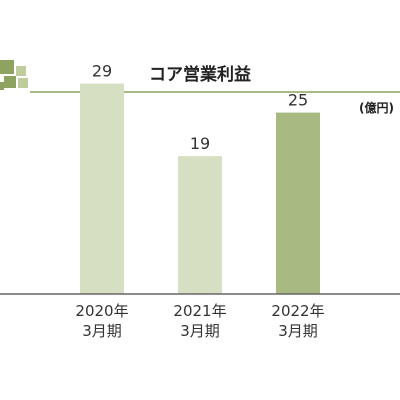  Describe the element at coordinates (200, 331) in the screenshot. I see `x-tick-label-1-1: 3月期` at that location.